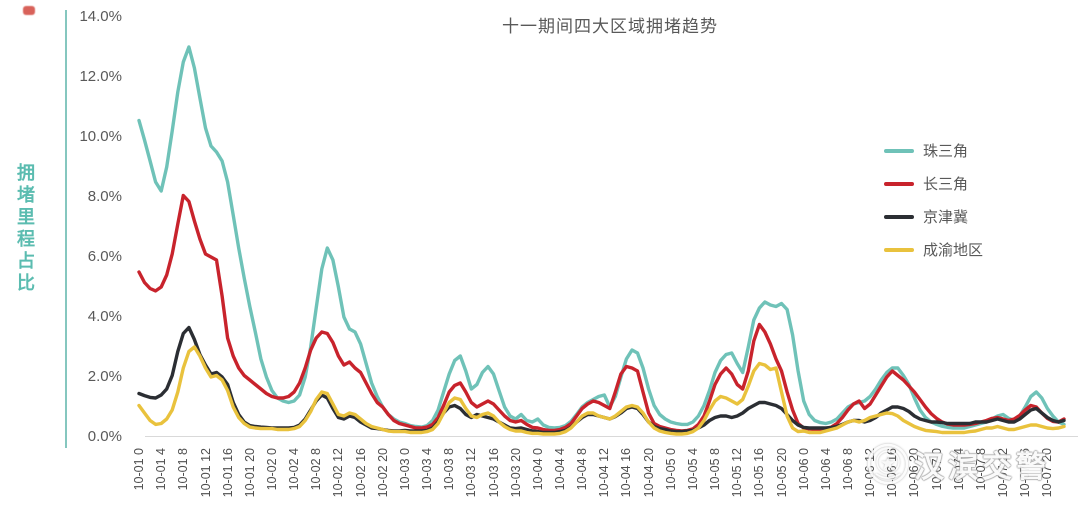 The image size is (1080, 519). Describe the element at coordinates (899, 183) in the screenshot. I see `legend-line-swatch-red` at that location.